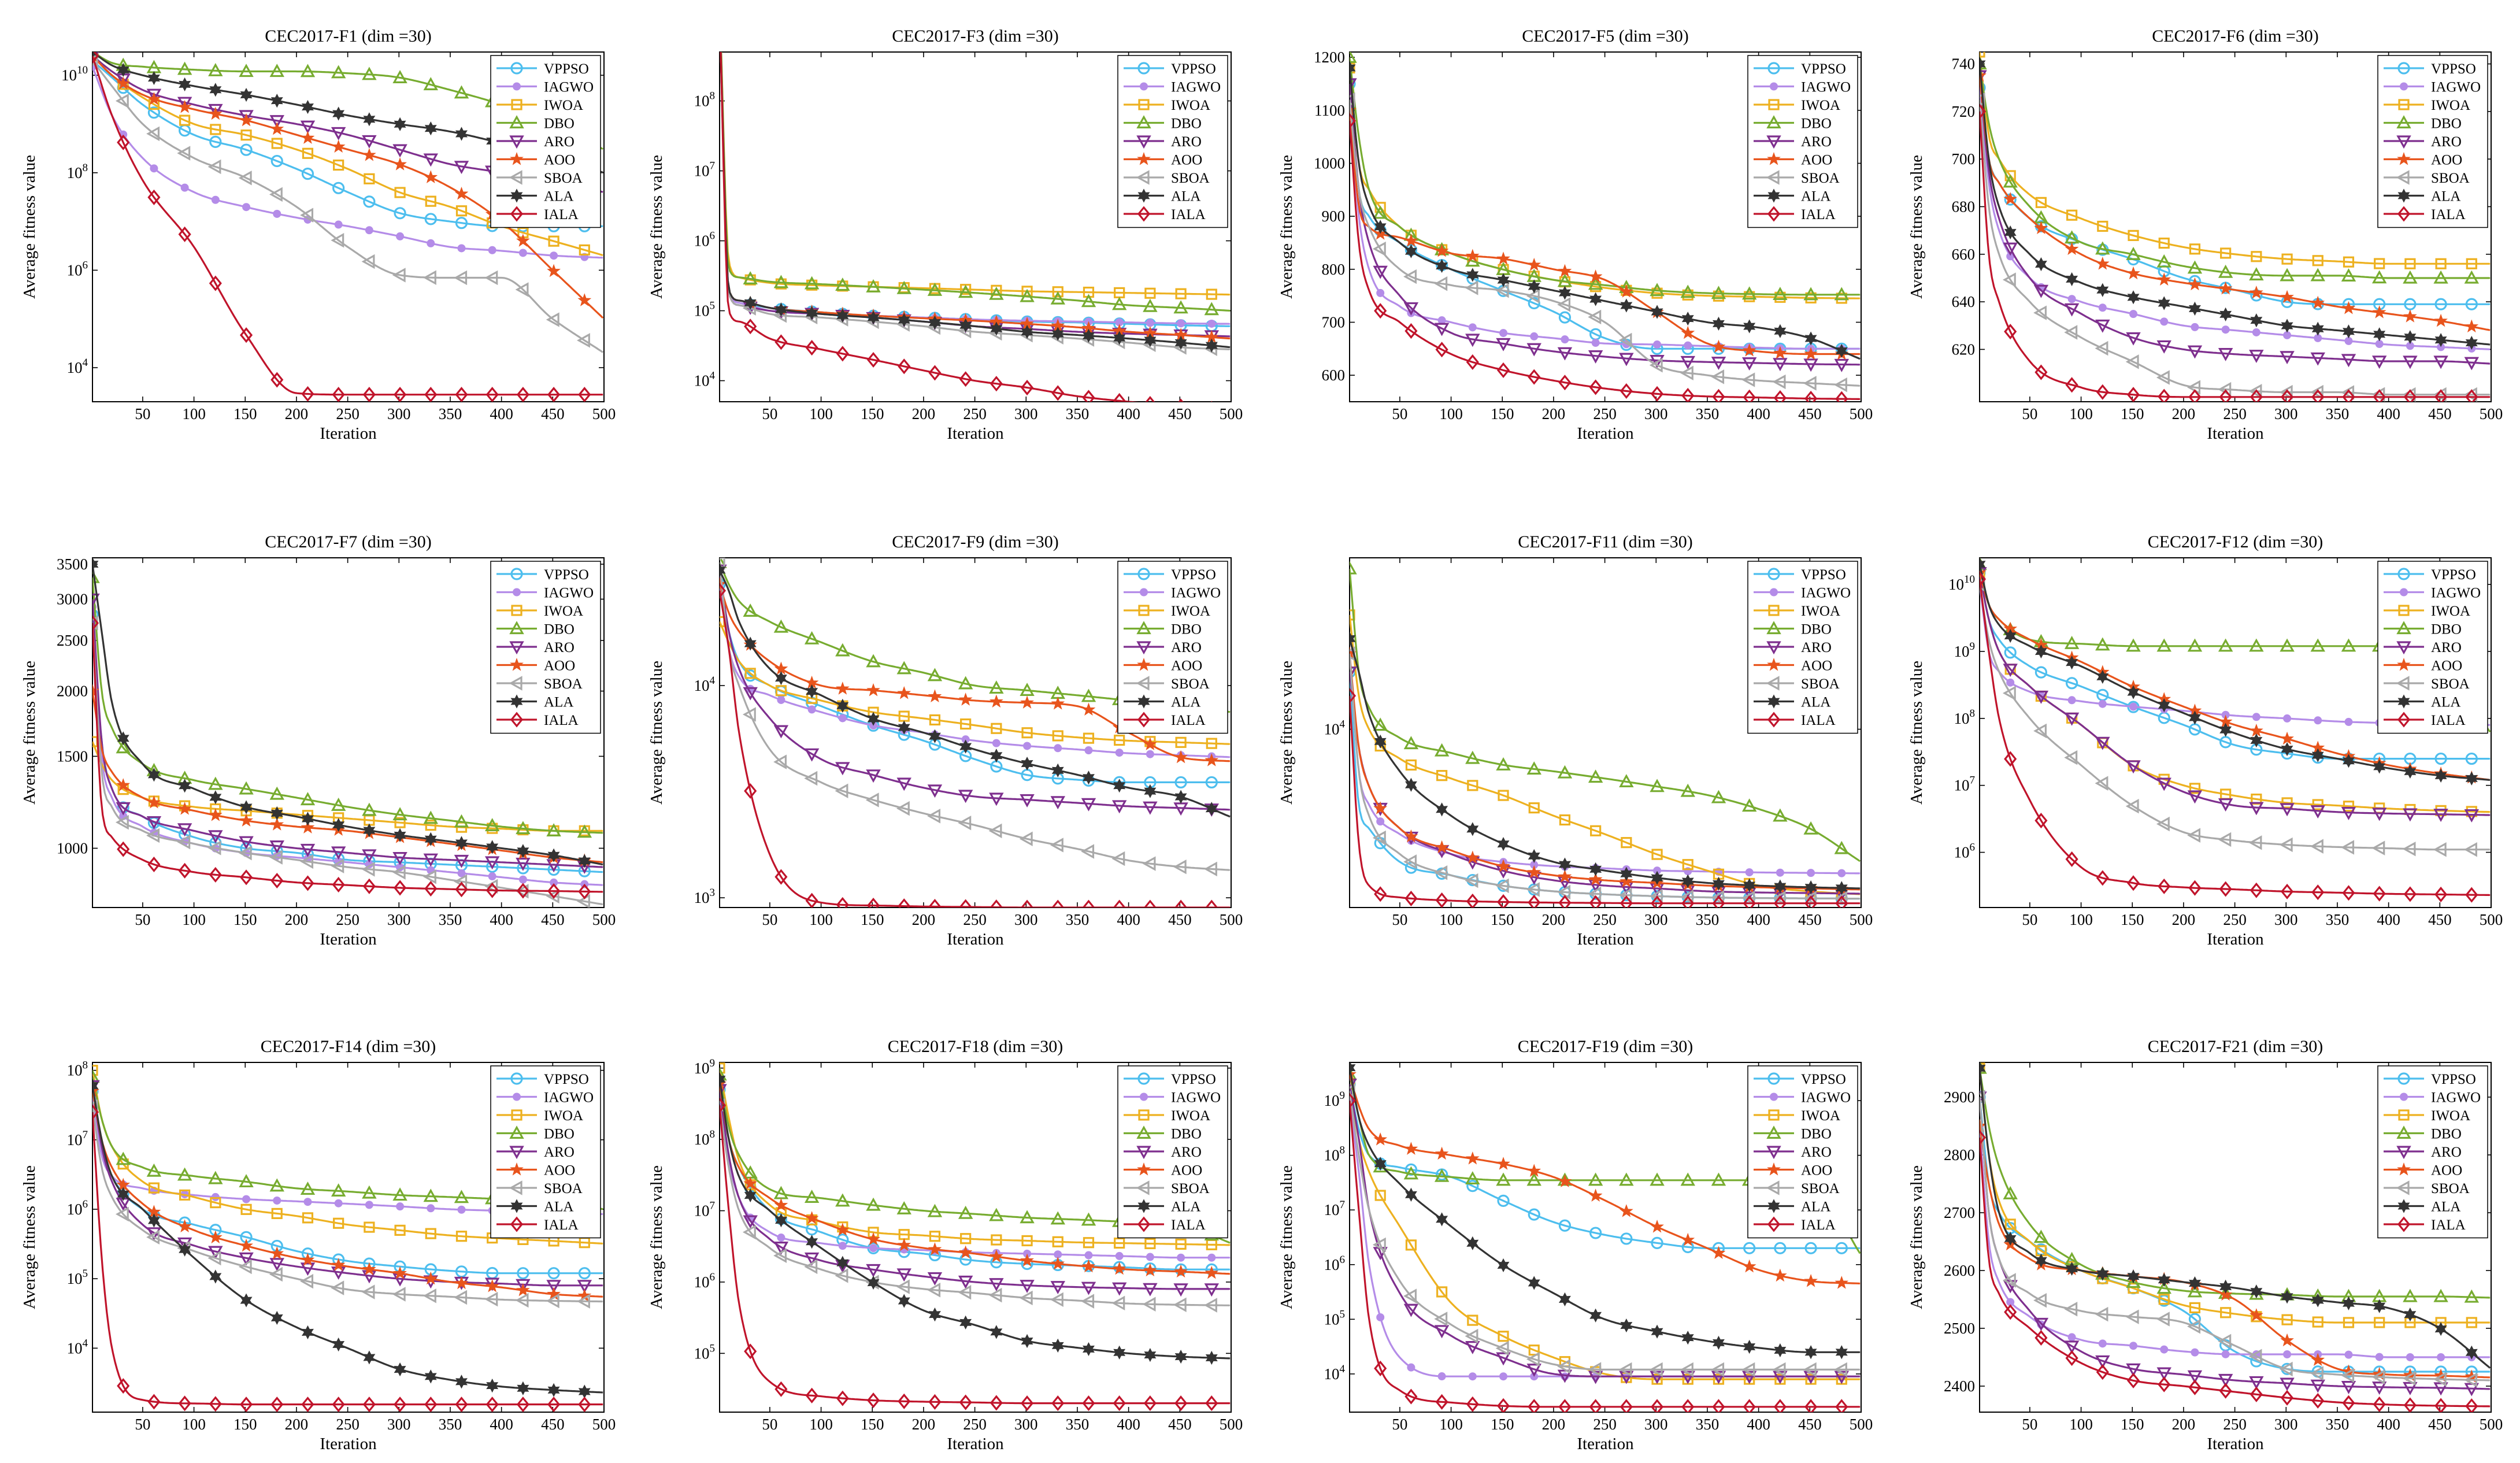 This screenshot has height=1463, width=2520. What do you see at coordinates (1335, 1099) in the screenshot?
I see `y-tick-label: 109` at bounding box center [1335, 1099].